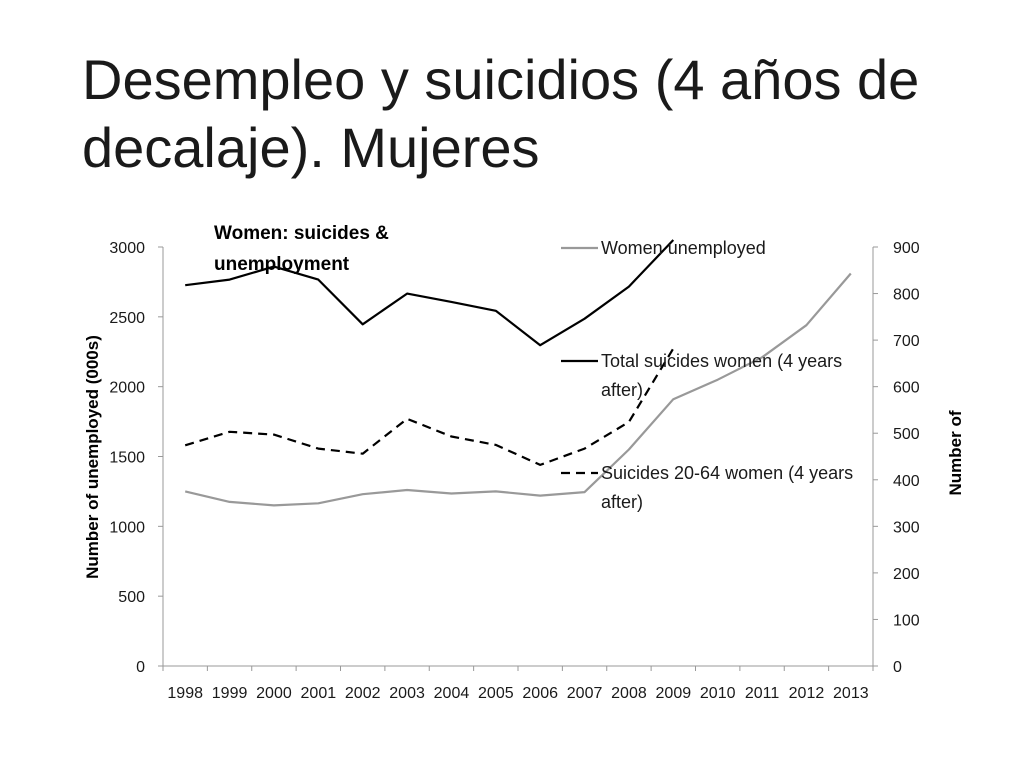 This screenshot has height=768, width=1024. What do you see at coordinates (407, 693) in the screenshot?
I see `x-tick-label: 2003` at bounding box center [407, 693].